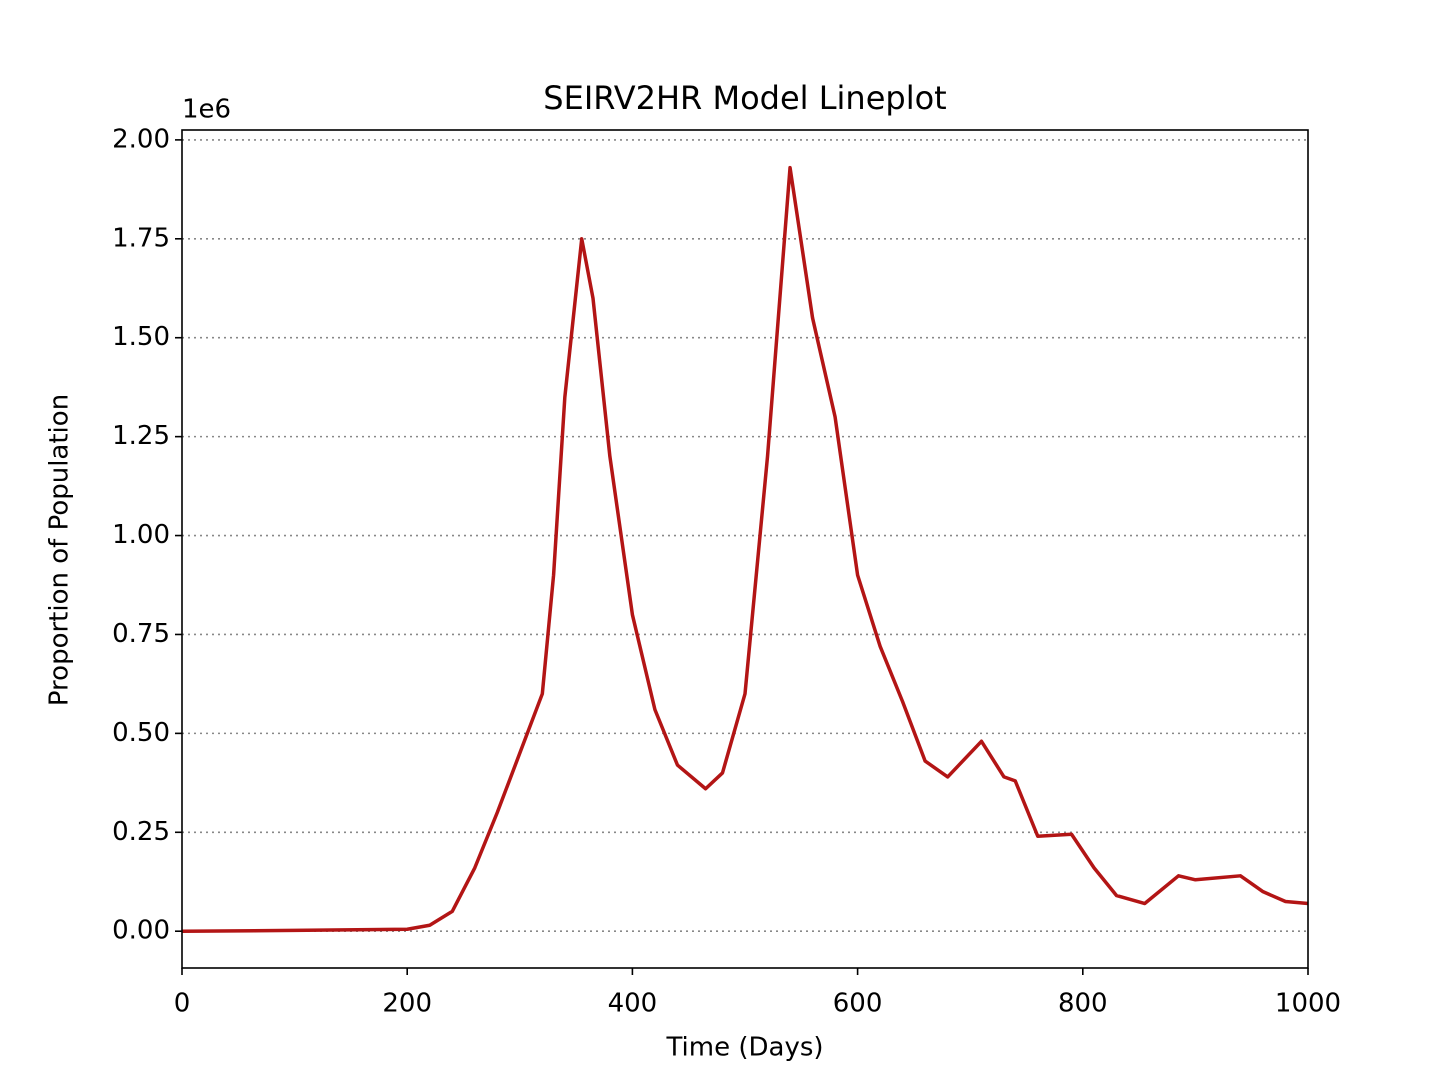 The width and height of the screenshot is (1452, 1089). What do you see at coordinates (1083, 1004) in the screenshot?
I see `x-tick-label: 800` at bounding box center [1083, 1004].